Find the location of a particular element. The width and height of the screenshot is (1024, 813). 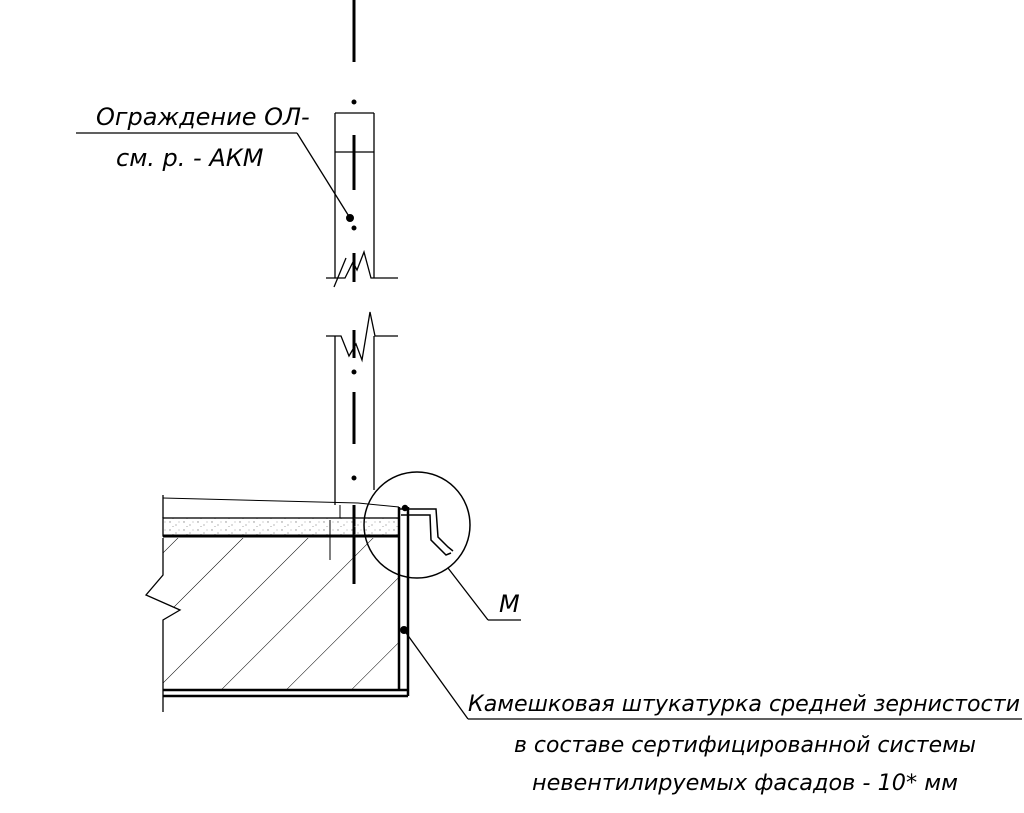

fence-leader is located at coordinates (215, 177).